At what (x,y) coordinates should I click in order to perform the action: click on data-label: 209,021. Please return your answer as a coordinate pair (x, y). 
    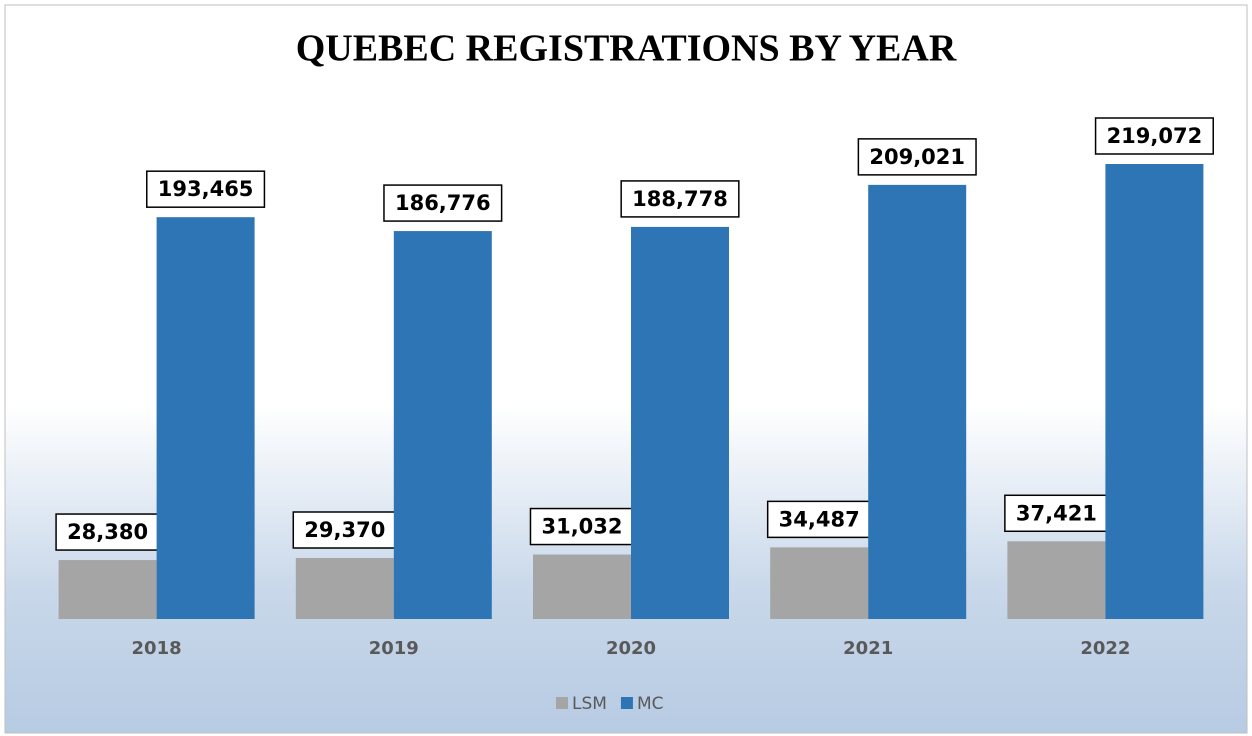
    Looking at the image, I should click on (917, 157).